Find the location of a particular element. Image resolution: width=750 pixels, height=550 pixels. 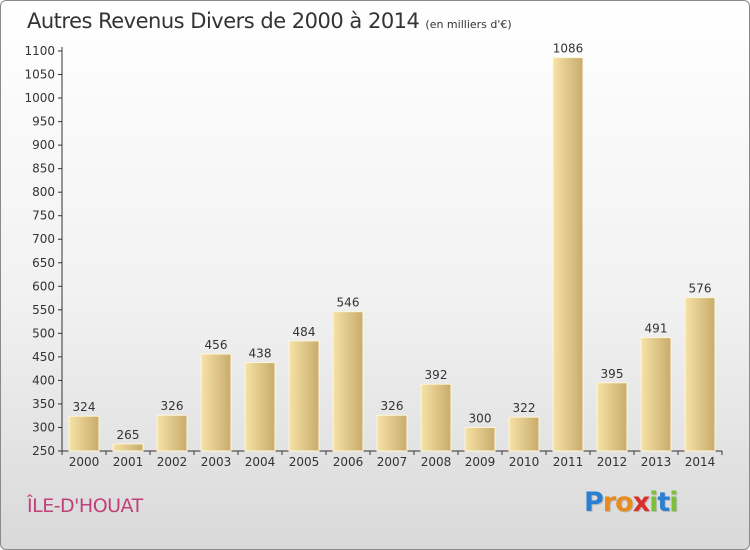

x-tick-label: 2006 is located at coordinates (348, 462).